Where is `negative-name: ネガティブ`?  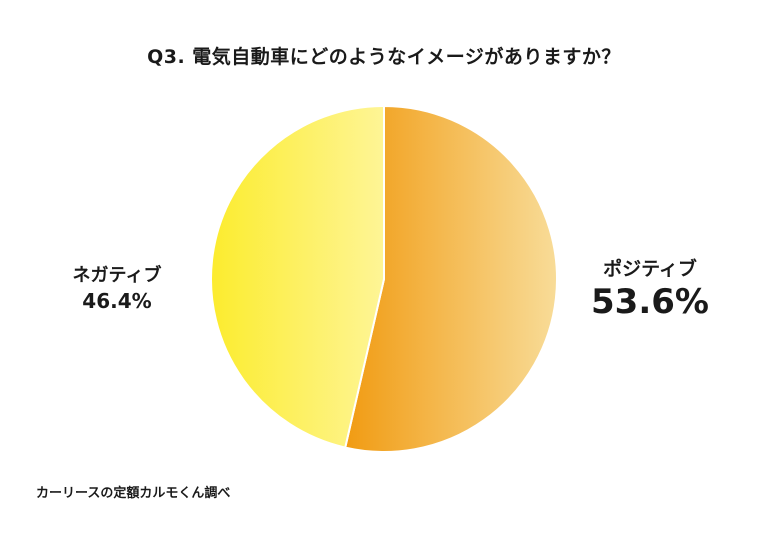
negative-name: ネガティブ is located at coordinates (117, 275).